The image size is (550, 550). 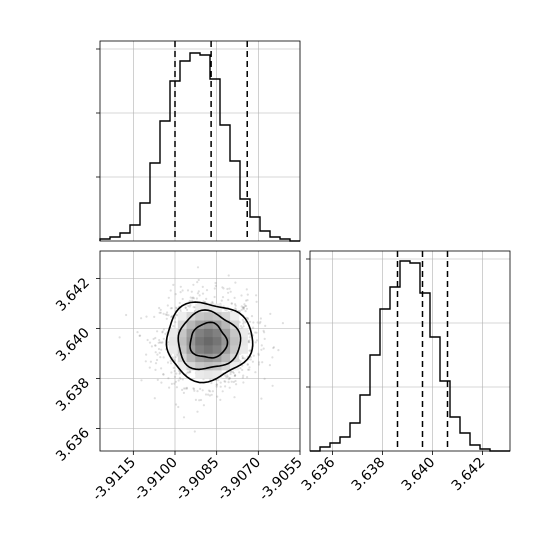 What do you see at coordinates (73, 345) in the screenshot?
I see `tick-label-y: 3.640` at bounding box center [73, 345].